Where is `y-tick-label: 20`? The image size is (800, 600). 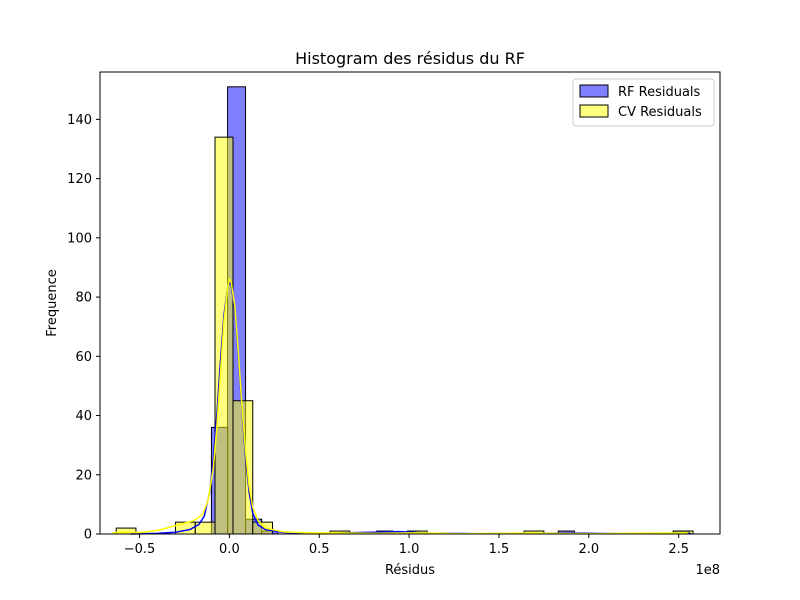 y-tick-label: 20 is located at coordinates (83, 475).